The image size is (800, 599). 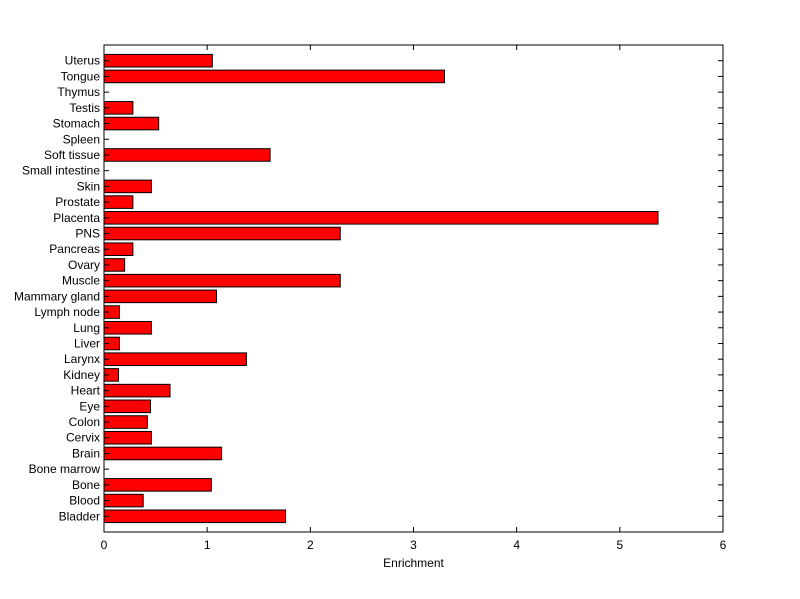 What do you see at coordinates (84, 422) in the screenshot?
I see `y-tick-label-colon: Colon` at bounding box center [84, 422].